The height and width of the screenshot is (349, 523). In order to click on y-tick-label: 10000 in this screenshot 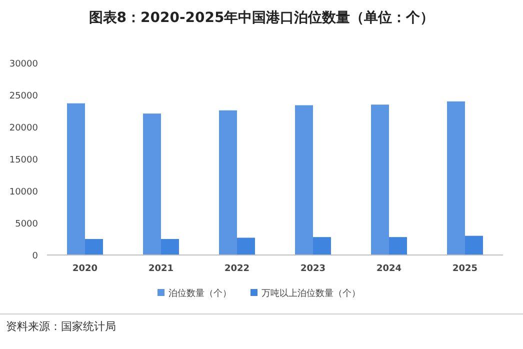, I will do `click(23, 193)`.